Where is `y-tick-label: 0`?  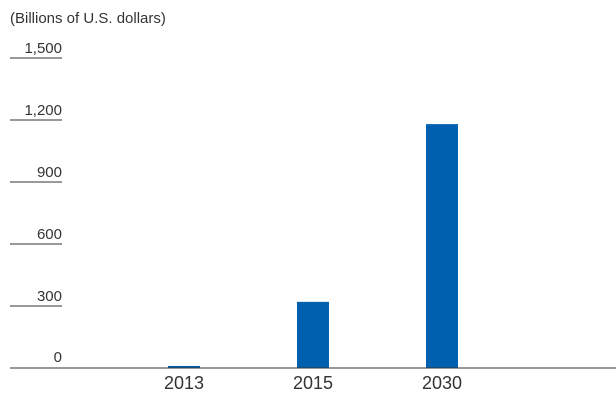
y-tick-label: 0 is located at coordinates (58, 357).